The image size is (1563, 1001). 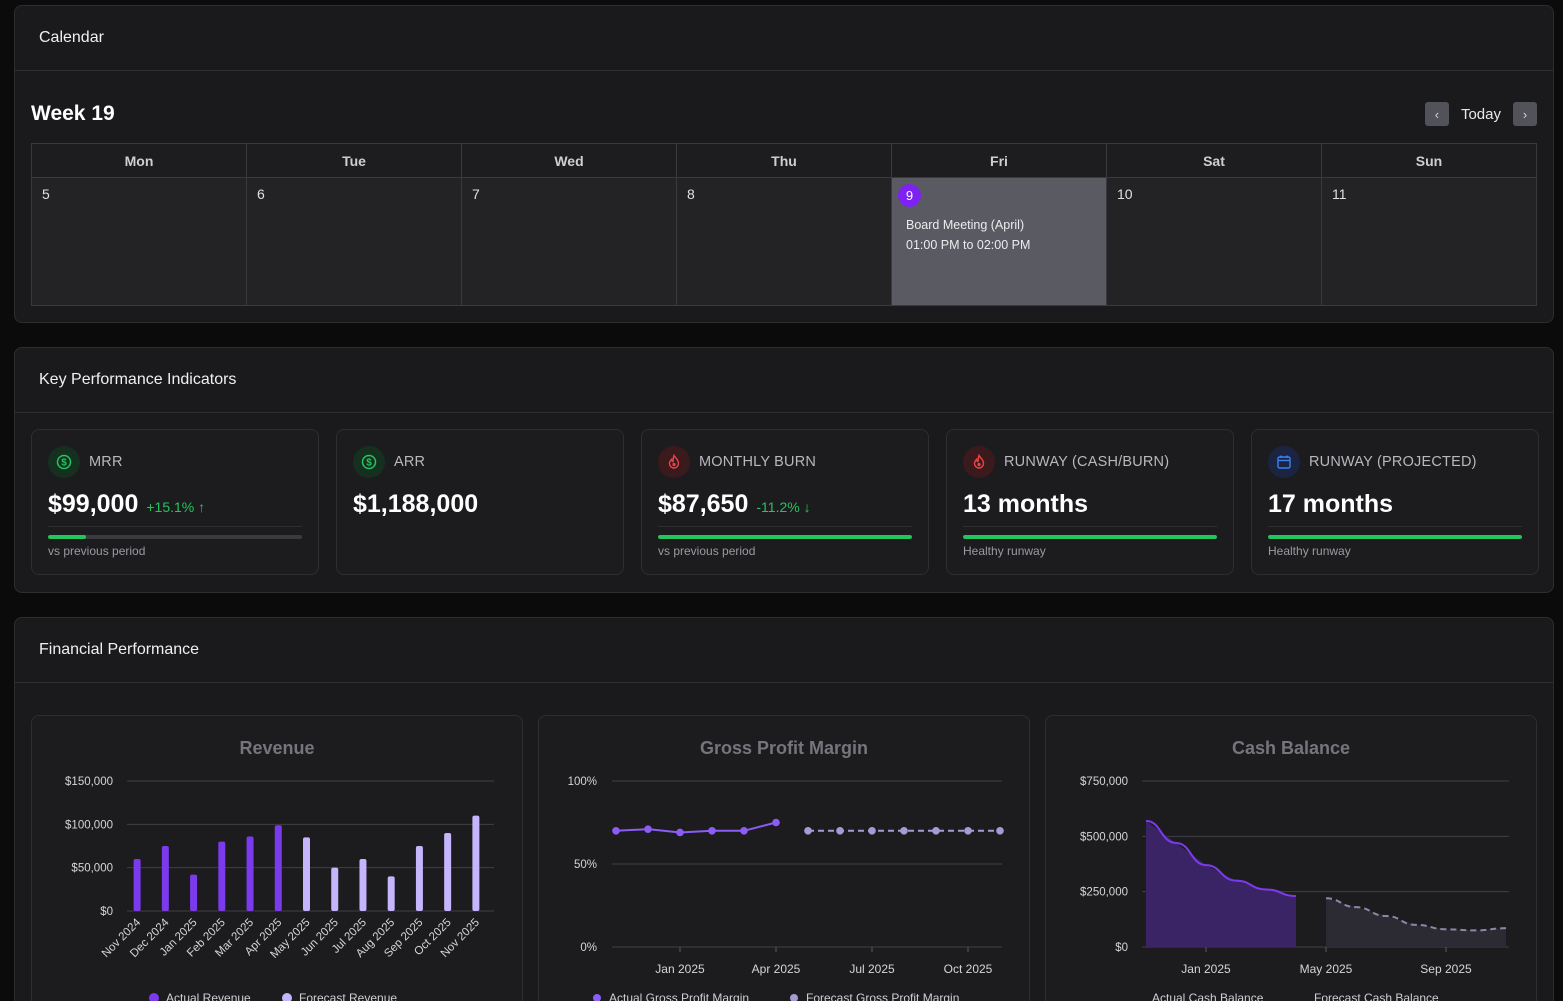 What do you see at coordinates (1026, 504) in the screenshot?
I see `kpi-value: 13 months` at bounding box center [1026, 504].